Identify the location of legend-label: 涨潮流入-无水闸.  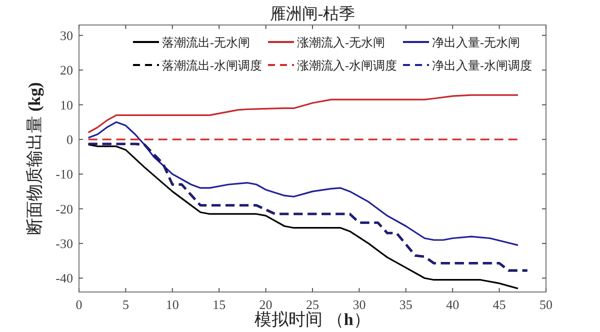
(341, 43).